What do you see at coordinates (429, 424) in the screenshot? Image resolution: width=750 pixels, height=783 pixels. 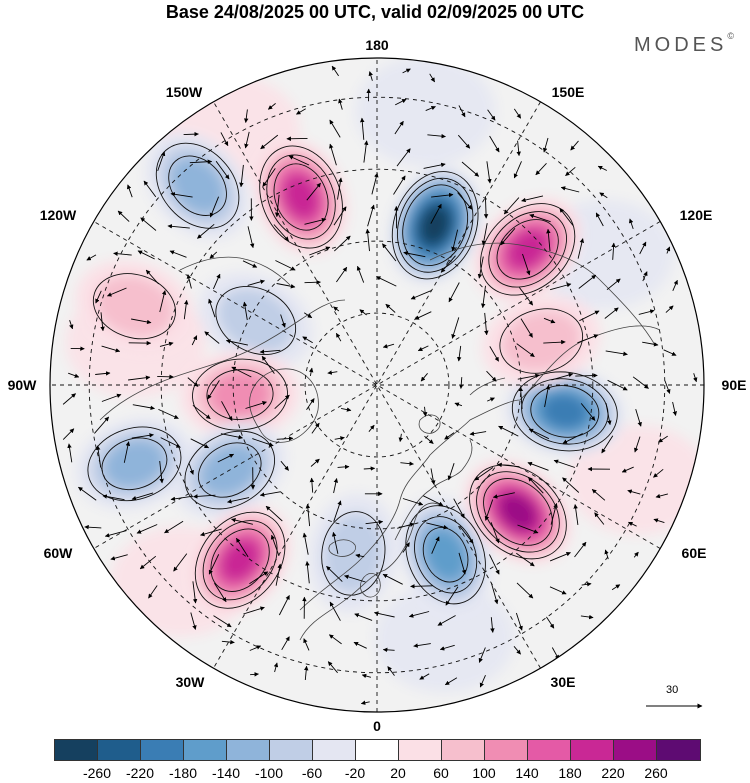 I see `coast-svalbard` at bounding box center [429, 424].